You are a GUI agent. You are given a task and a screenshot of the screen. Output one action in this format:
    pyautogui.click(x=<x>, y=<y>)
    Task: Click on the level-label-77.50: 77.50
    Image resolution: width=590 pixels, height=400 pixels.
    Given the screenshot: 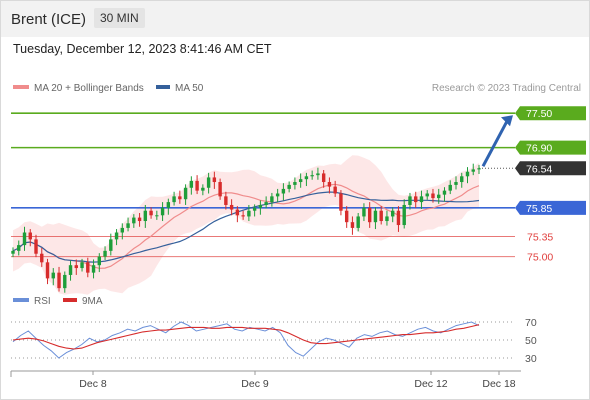 What is the action you would take?
    pyautogui.click(x=539, y=114)
    